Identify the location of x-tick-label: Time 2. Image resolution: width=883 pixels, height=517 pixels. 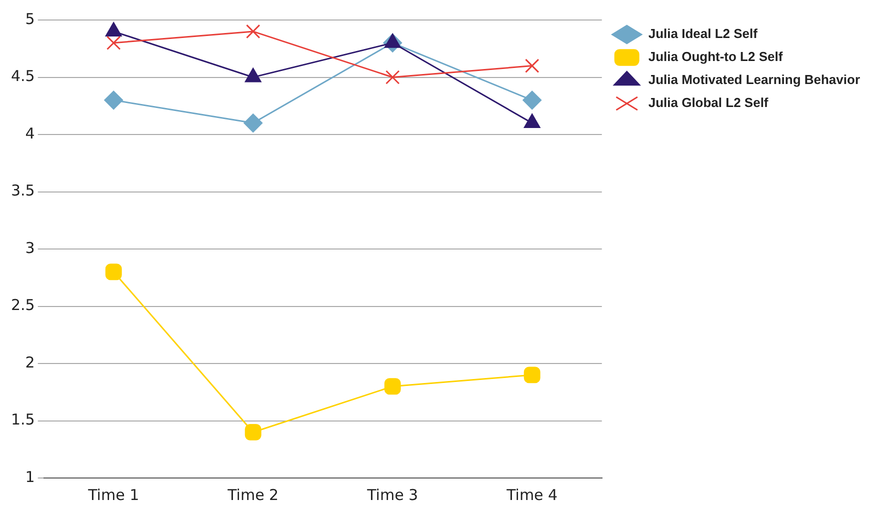
(252, 495).